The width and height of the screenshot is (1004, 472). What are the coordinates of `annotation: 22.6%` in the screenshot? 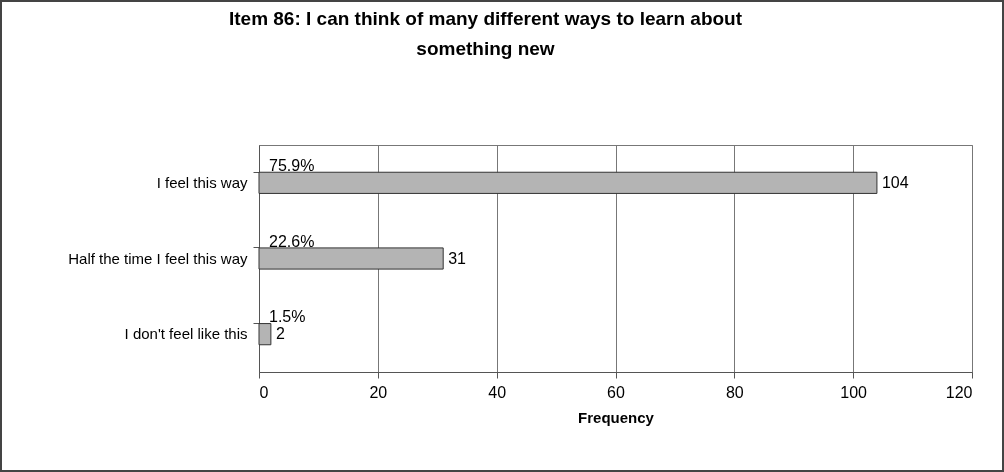 It's located at (292, 241).